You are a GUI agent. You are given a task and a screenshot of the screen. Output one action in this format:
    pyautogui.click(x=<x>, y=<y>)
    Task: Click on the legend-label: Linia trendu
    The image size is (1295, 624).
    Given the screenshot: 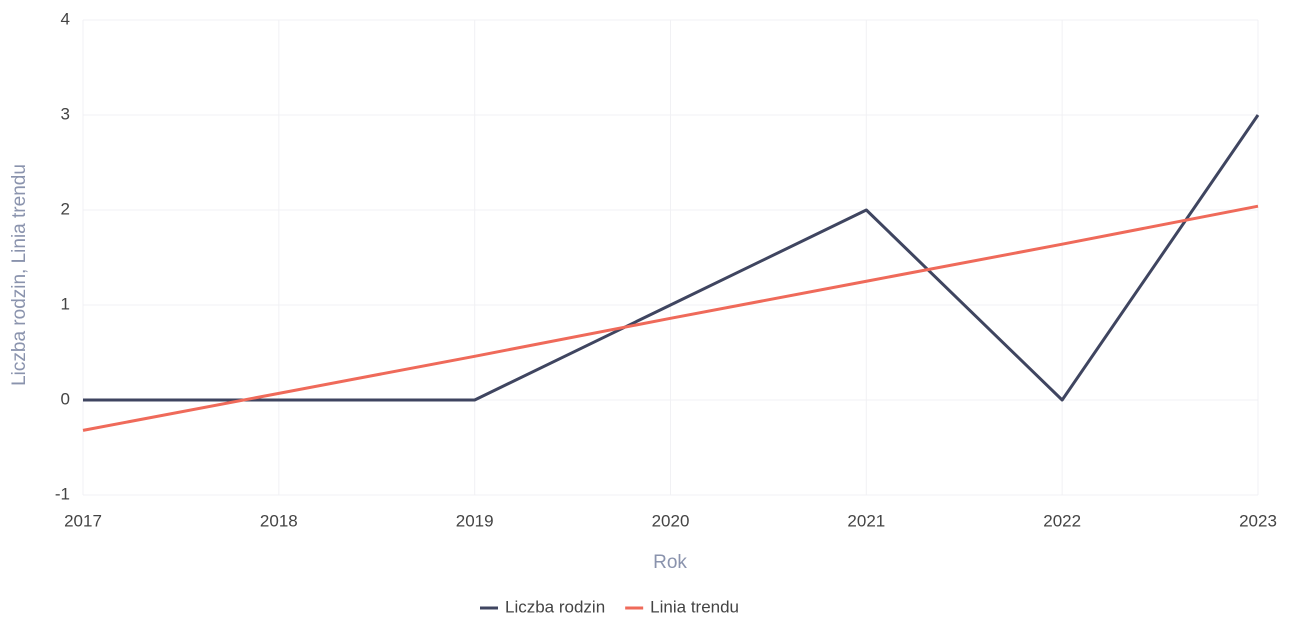 What is the action you would take?
    pyautogui.click(x=694, y=606)
    